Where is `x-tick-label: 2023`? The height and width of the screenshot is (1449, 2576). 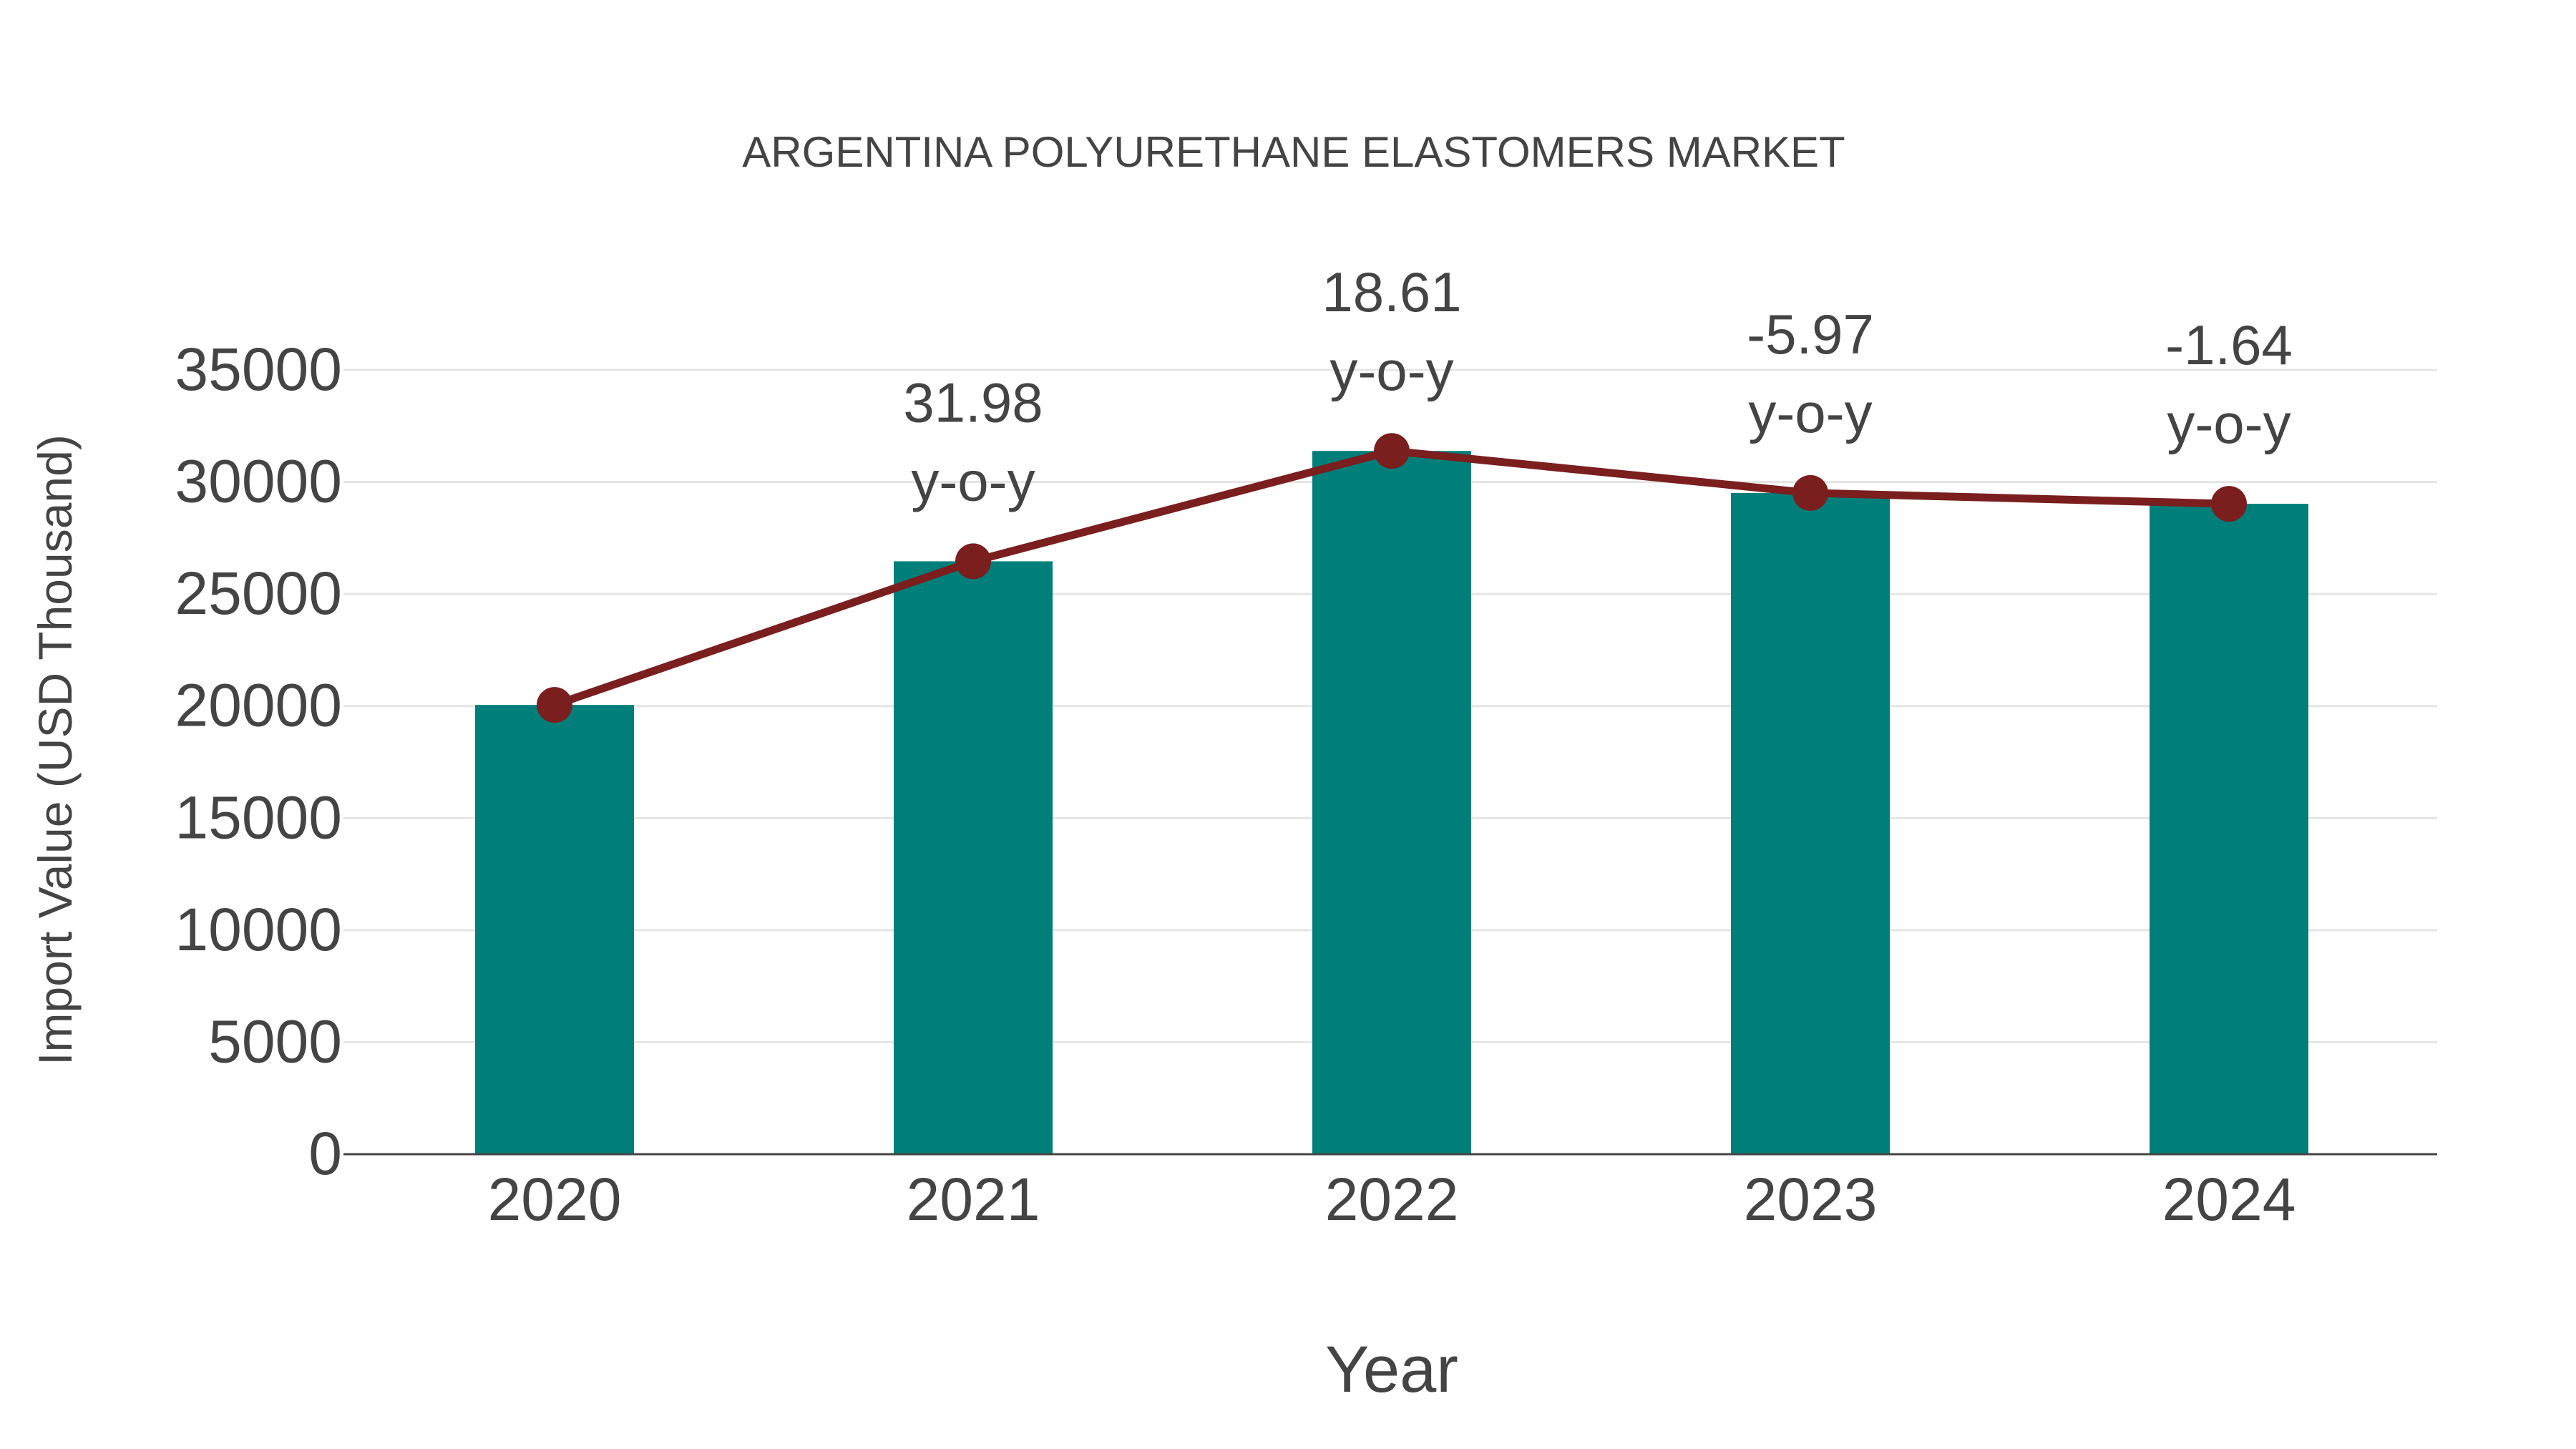
x-tick-label: 2023 is located at coordinates (1811, 1199).